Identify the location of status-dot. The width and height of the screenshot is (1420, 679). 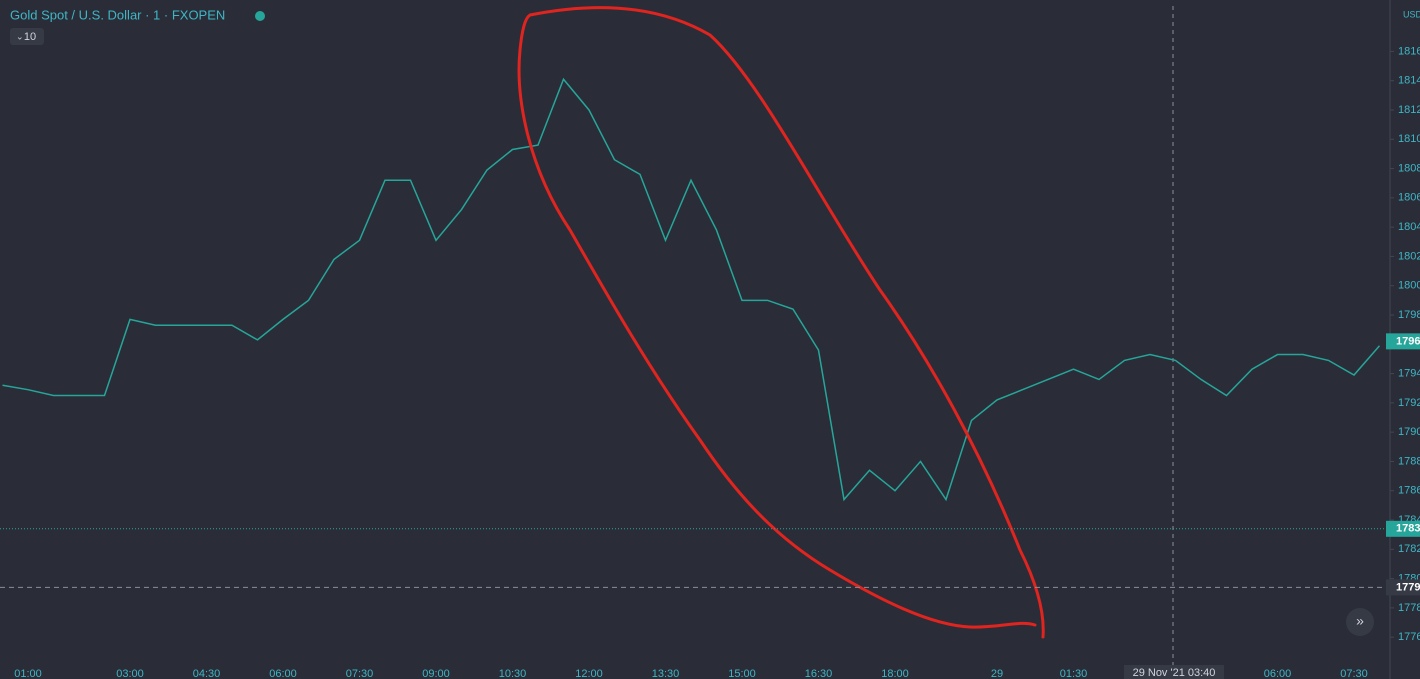
(260, 16).